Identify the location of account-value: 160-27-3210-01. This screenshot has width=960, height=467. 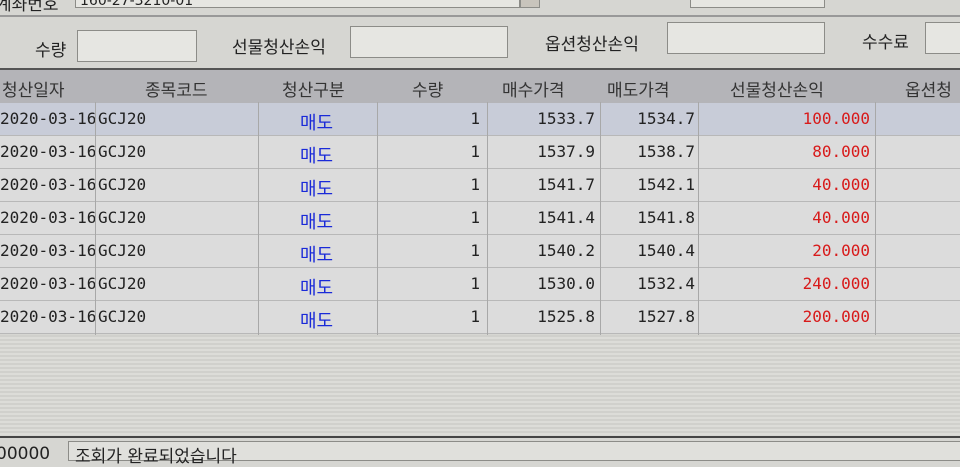
(137, 4).